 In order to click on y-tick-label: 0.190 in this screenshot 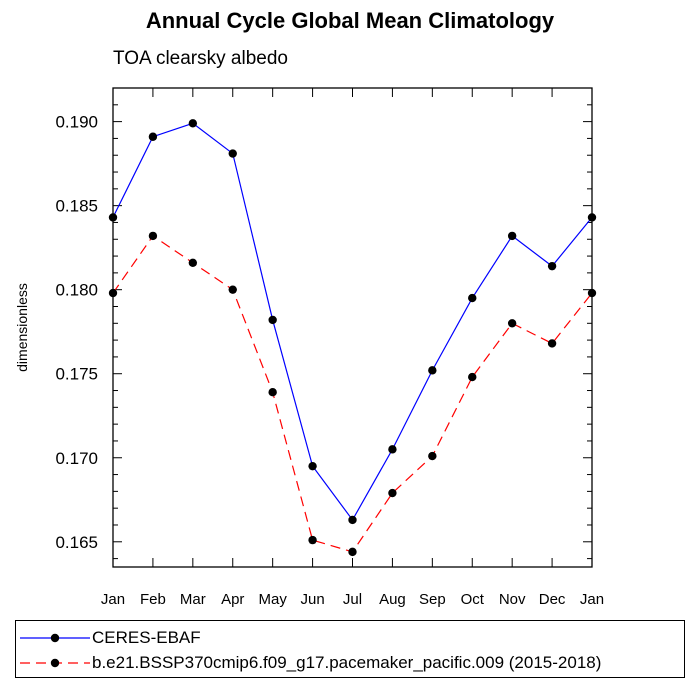, I will do `click(76, 122)`.